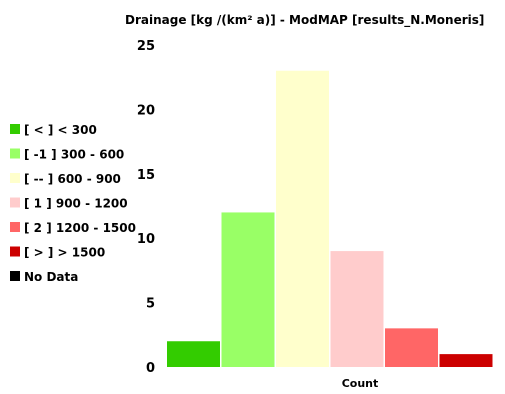 This screenshot has width=505, height=394. I want to click on legend-label: [ -1 ] 300 - 600, so click(74, 155).